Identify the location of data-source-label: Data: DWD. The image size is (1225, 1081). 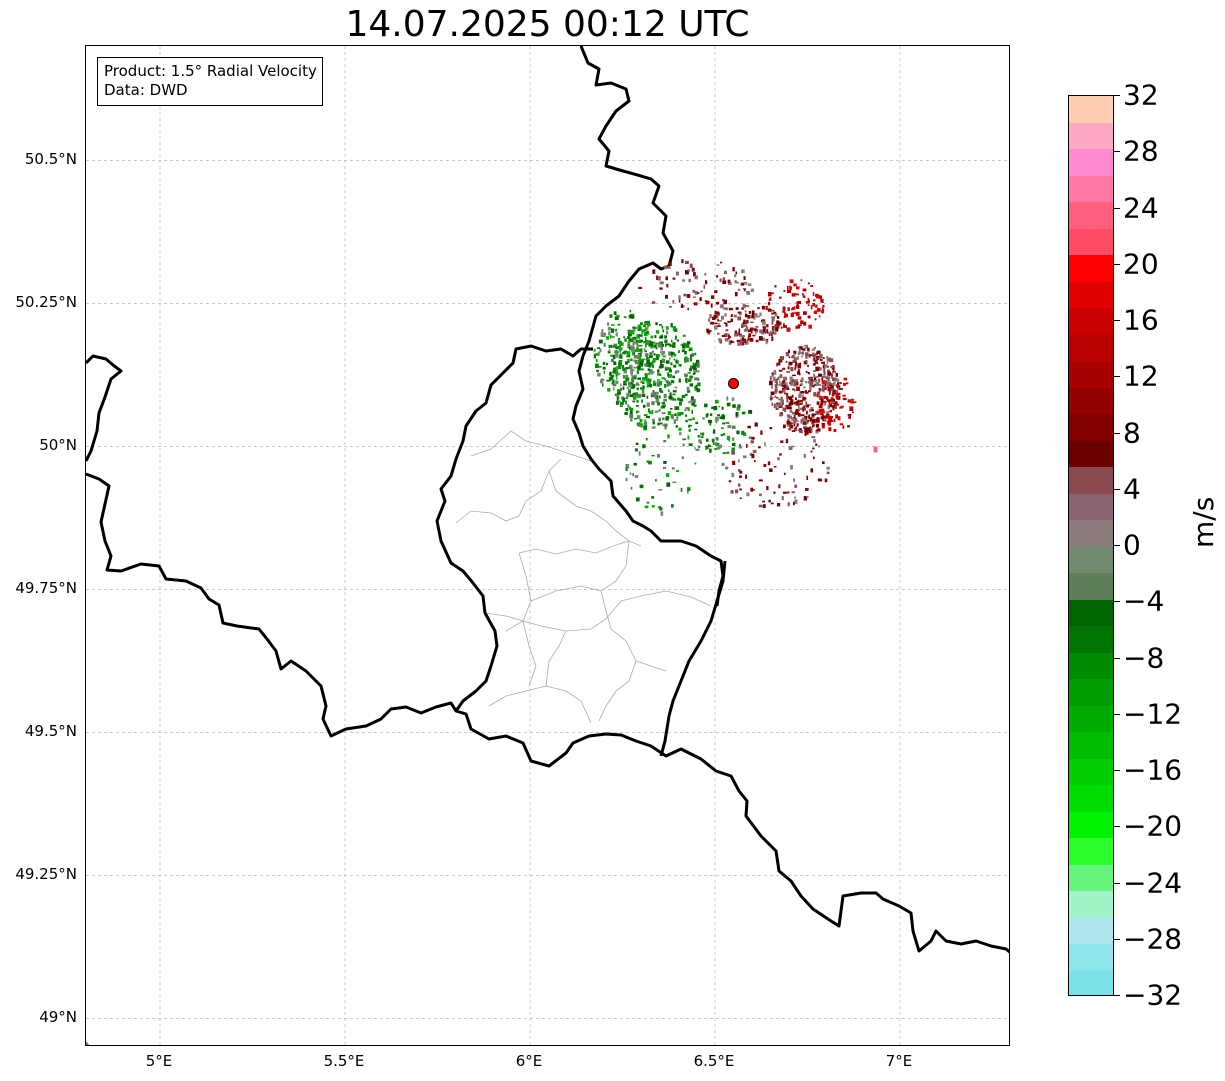
(146, 90).